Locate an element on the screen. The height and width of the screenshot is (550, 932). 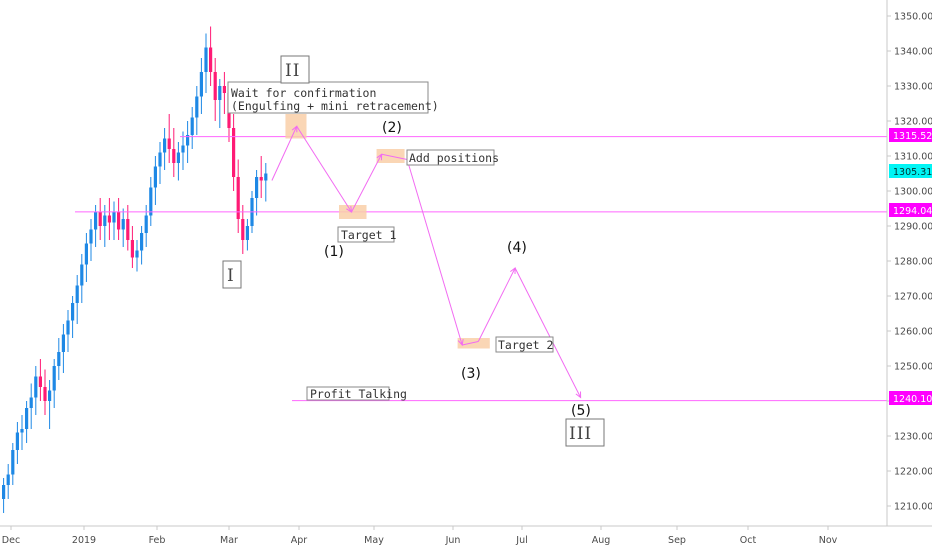
annotation-target1: Target 1 is located at coordinates (366, 234).